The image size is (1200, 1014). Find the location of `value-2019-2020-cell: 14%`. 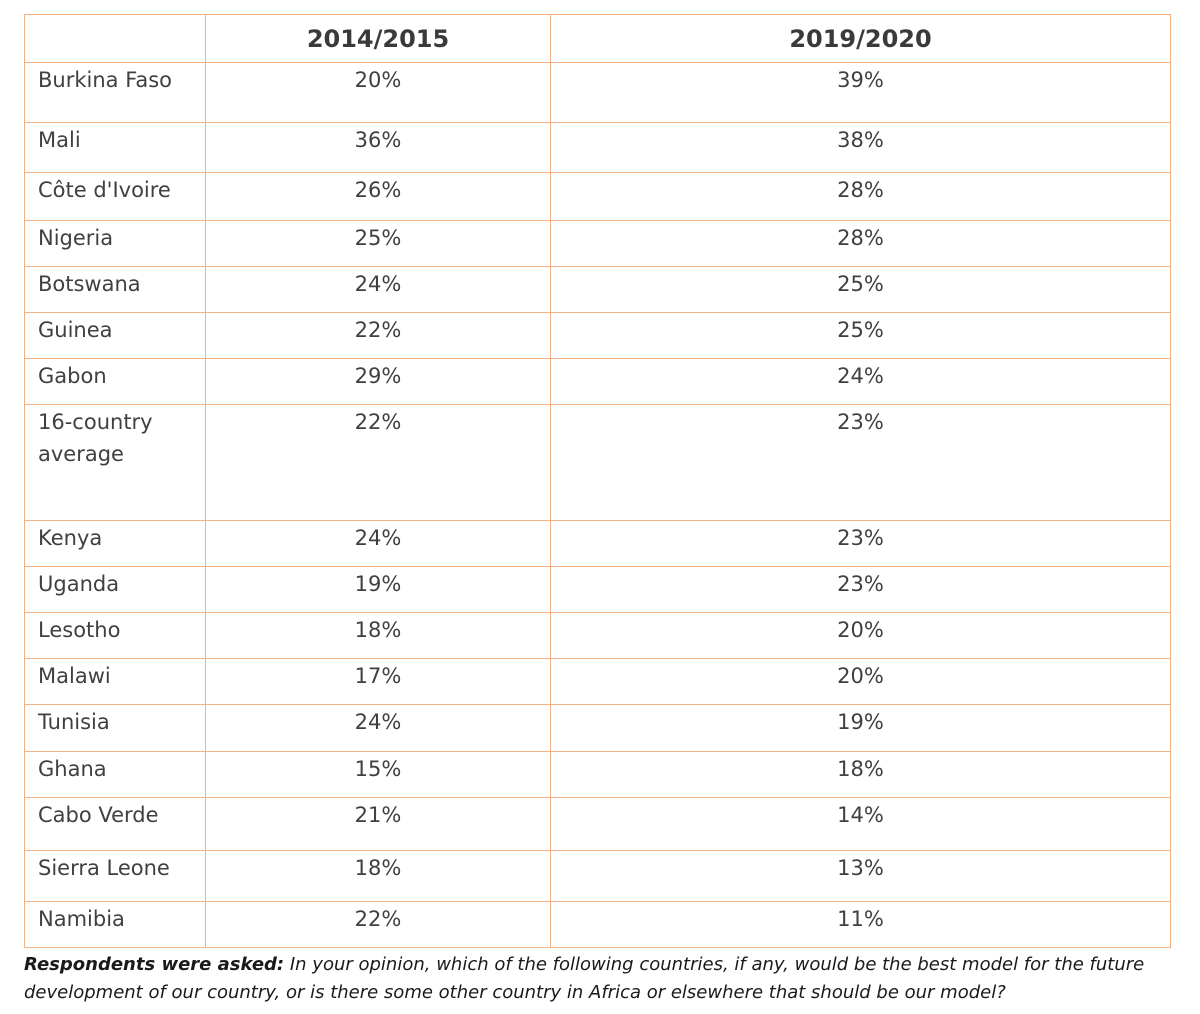

value-2019-2020-cell: 14% is located at coordinates (860, 824).